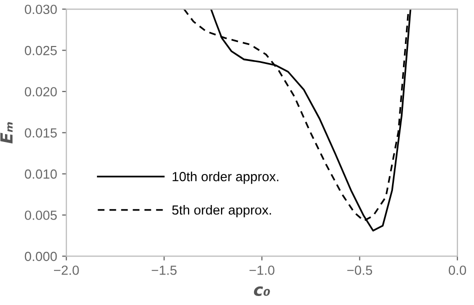 This screenshot has height=305, width=474. Describe the element at coordinates (262, 270) in the screenshot. I see `x-tick-label: −1.0` at that location.